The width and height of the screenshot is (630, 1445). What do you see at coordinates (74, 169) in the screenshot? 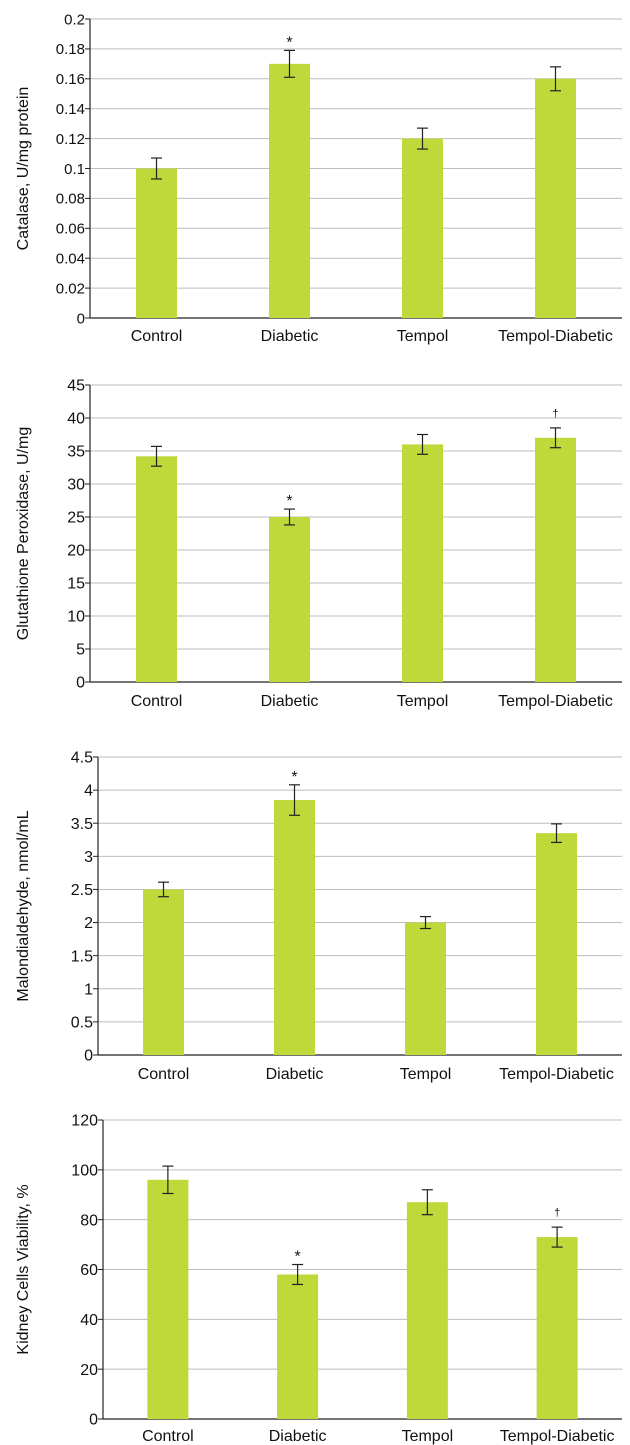
I see `y-tick-label: 0.1` at bounding box center [74, 169].